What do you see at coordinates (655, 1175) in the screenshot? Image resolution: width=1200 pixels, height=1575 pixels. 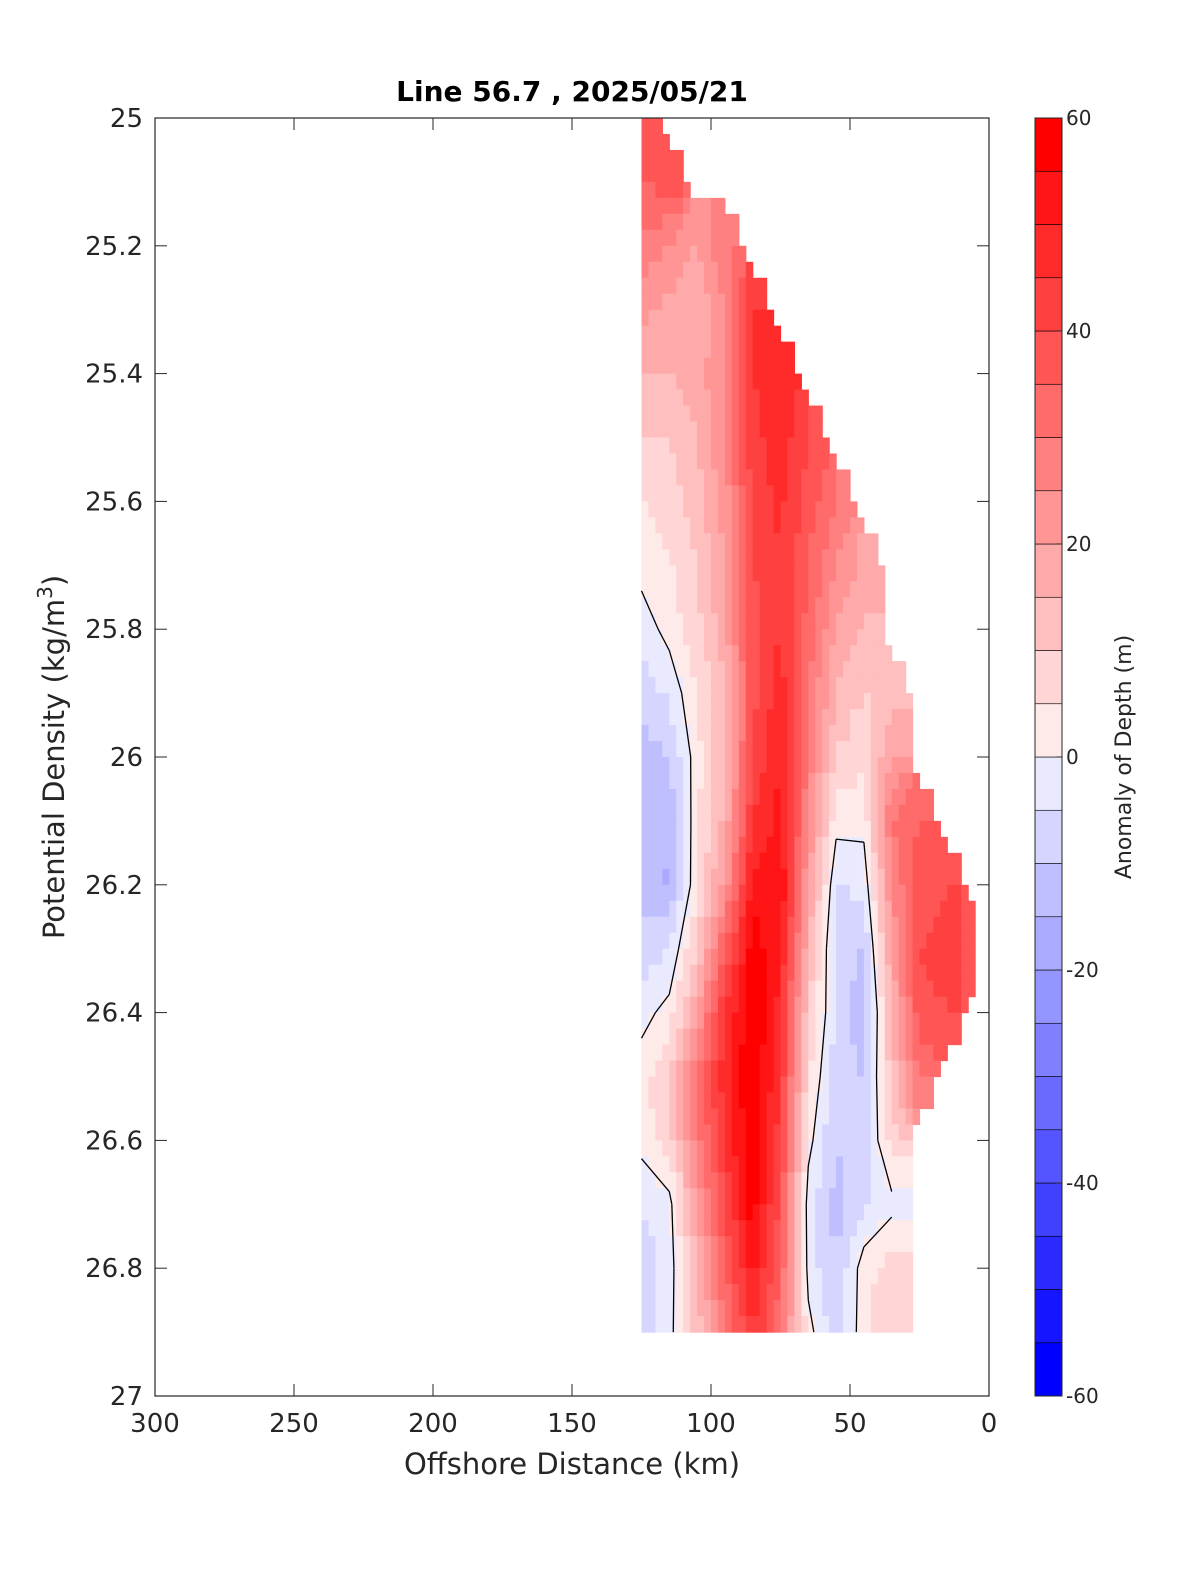 I see `zero-contour-segment` at bounding box center [655, 1175].